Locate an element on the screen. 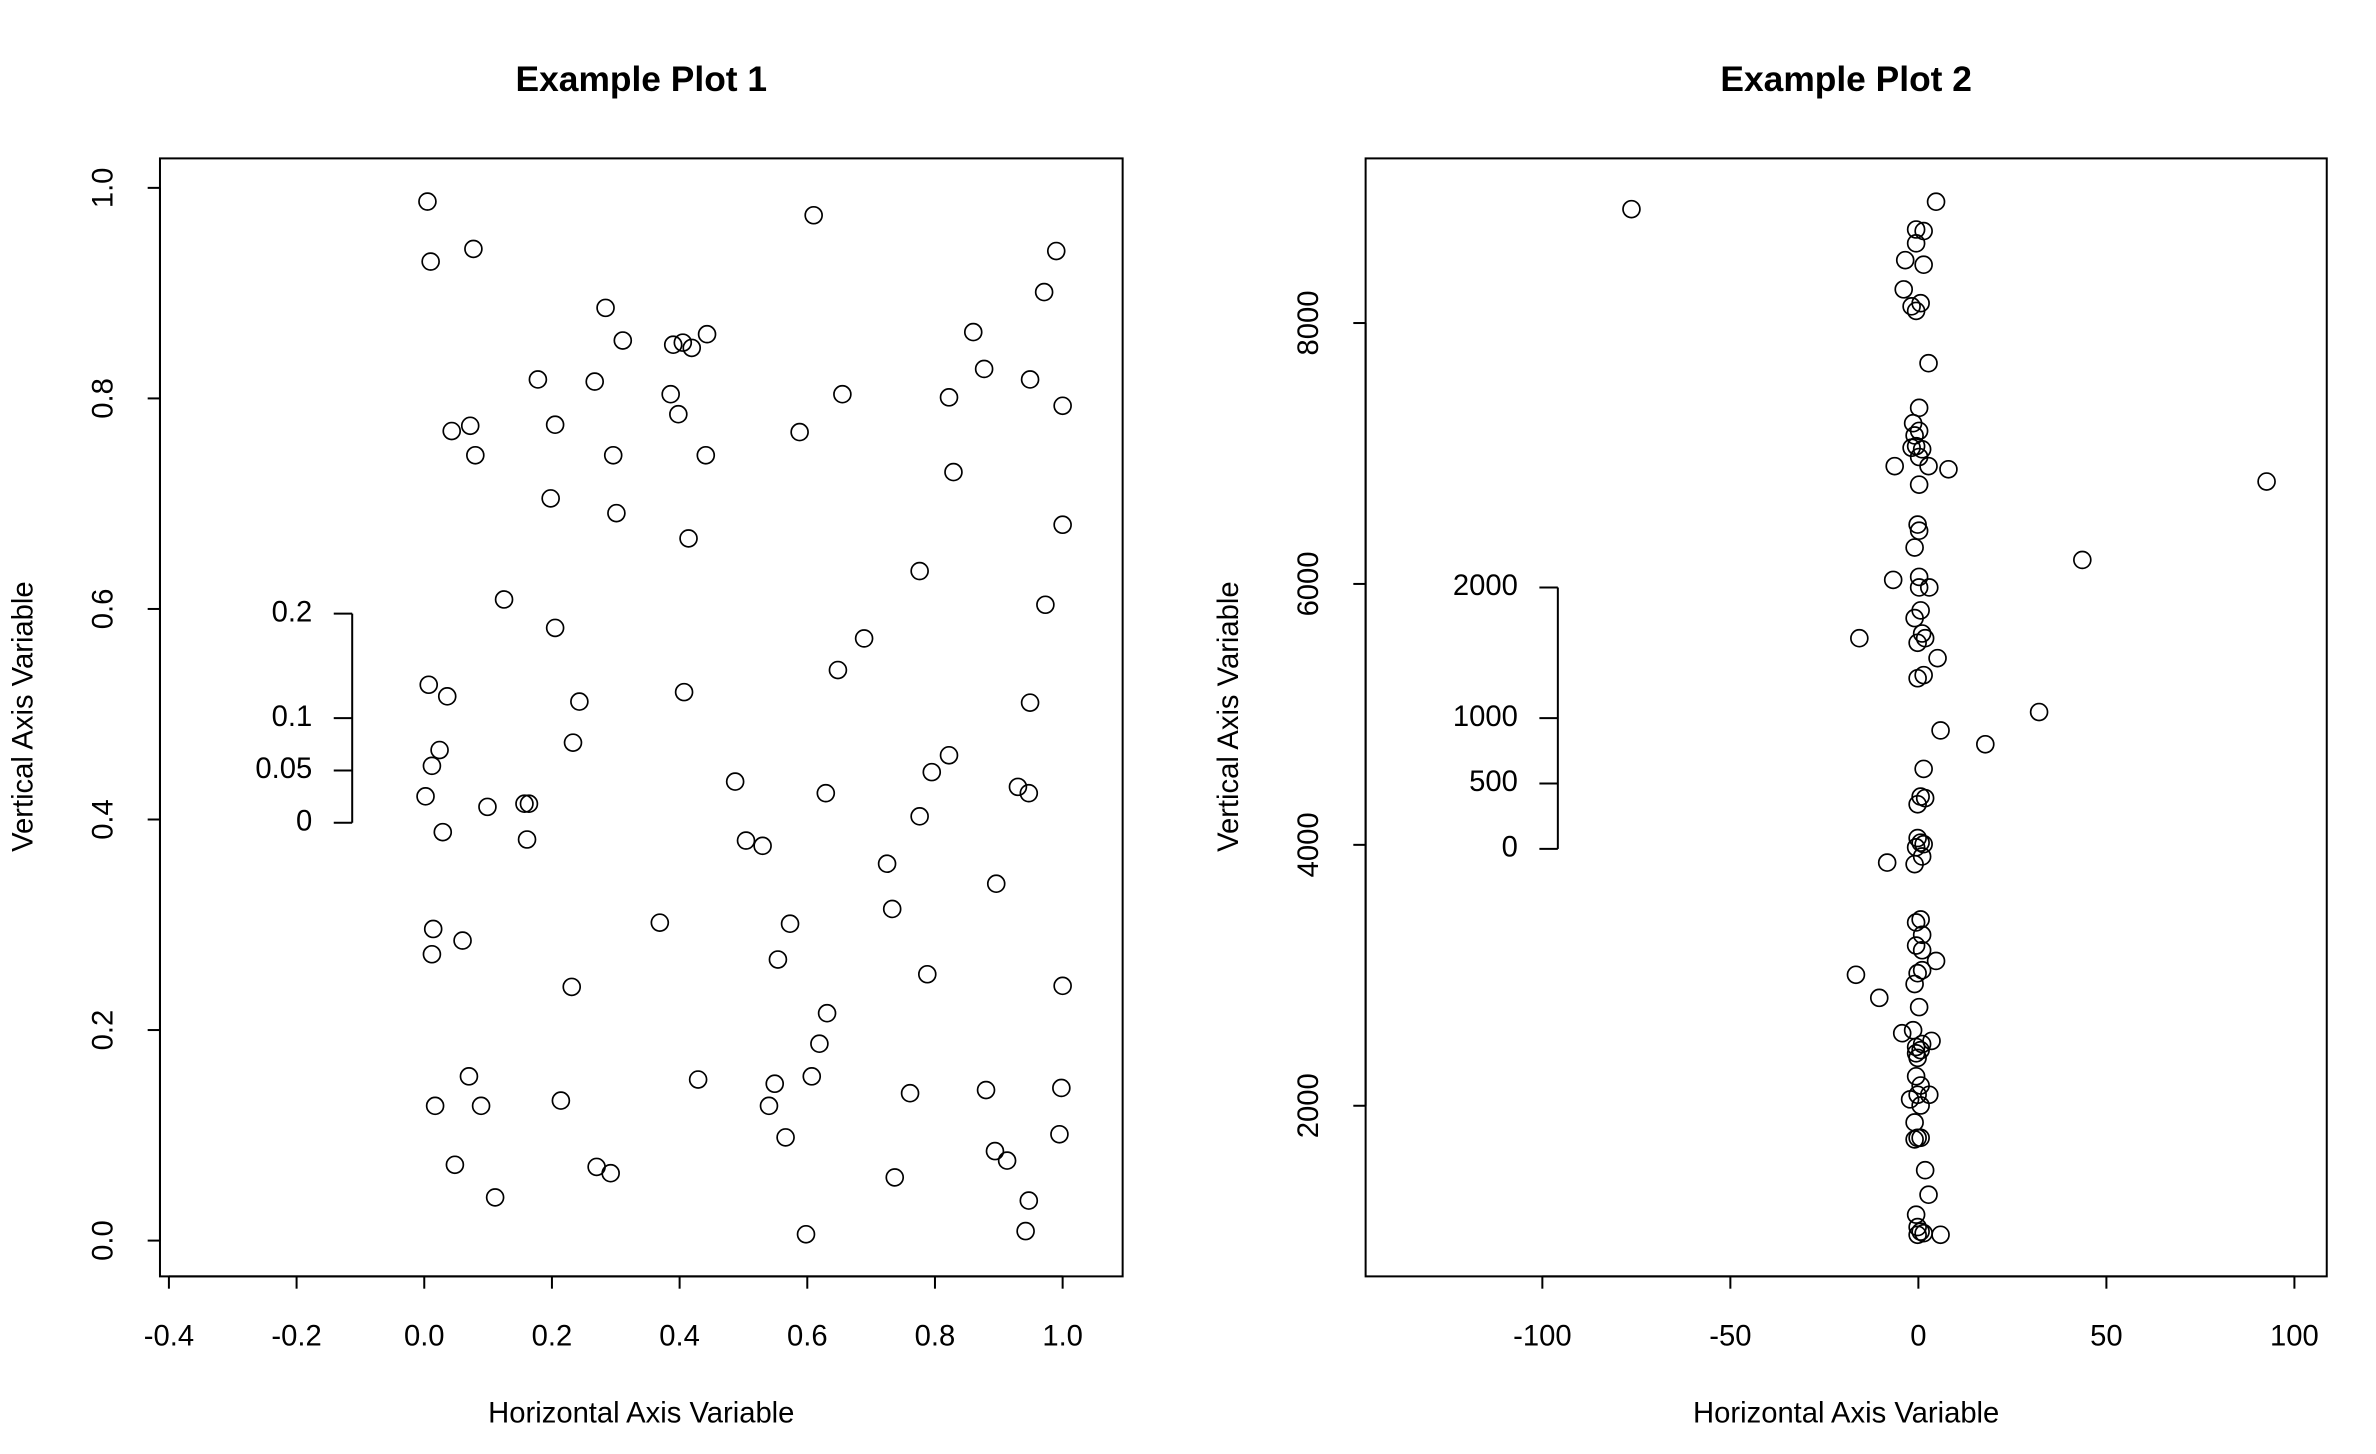  chart-title: Example Plot 1 is located at coordinates (642, 79).